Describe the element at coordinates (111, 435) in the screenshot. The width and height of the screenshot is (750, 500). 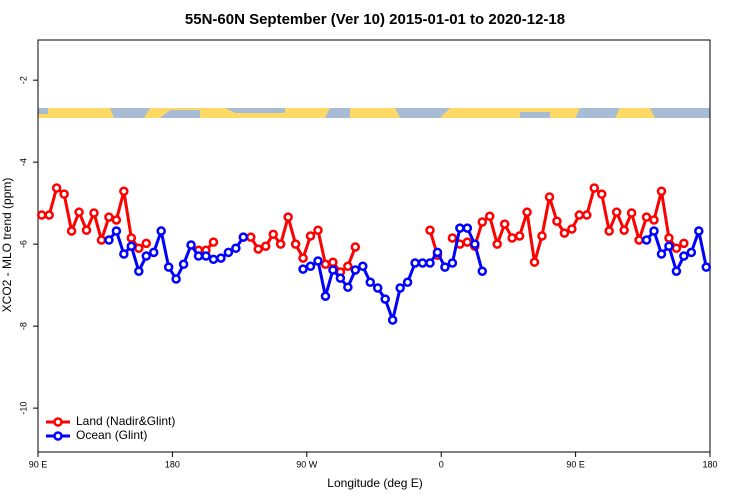
I see `legend-label: Ocean (Glint)` at that location.